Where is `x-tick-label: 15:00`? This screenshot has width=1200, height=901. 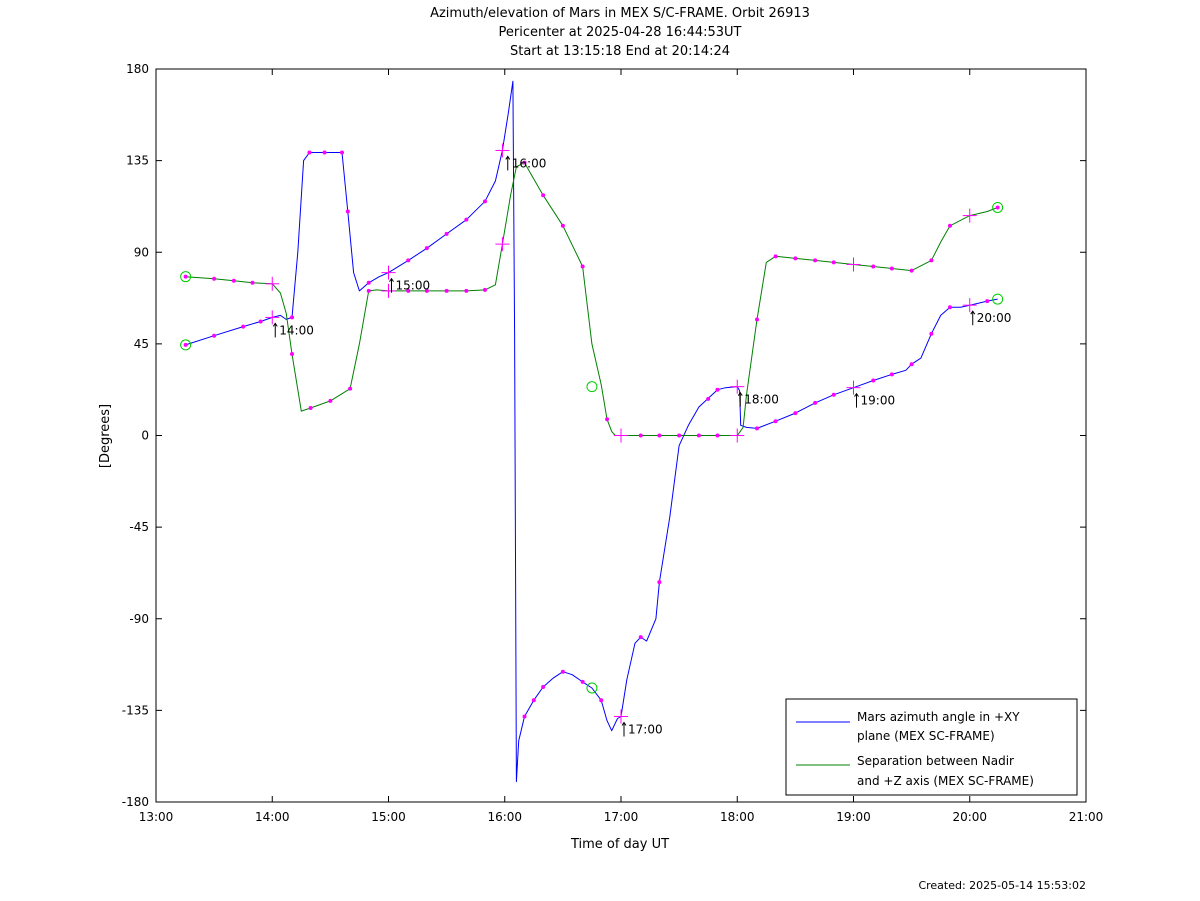
x-tick-label: 15:00 is located at coordinates (388, 817).